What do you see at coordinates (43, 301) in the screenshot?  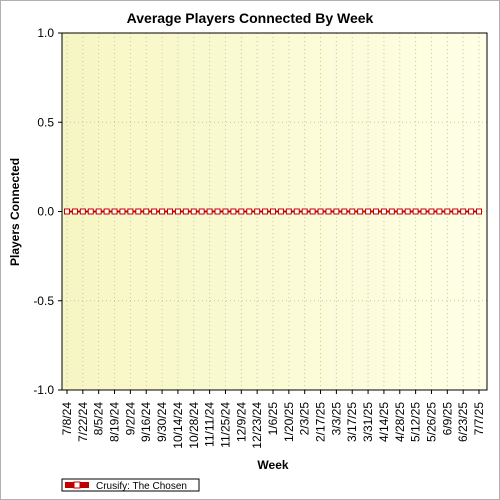 I see `y-tick-label: -0.5` at bounding box center [43, 301].